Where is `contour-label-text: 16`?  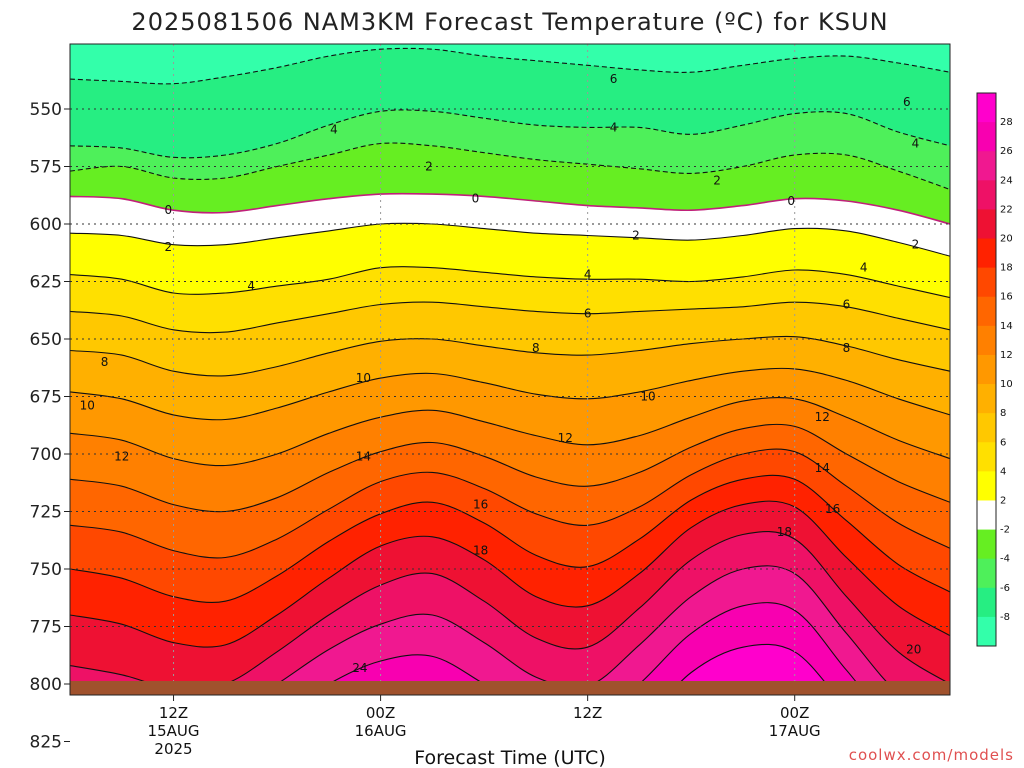 contour-label-text: 16 is located at coordinates (480, 505).